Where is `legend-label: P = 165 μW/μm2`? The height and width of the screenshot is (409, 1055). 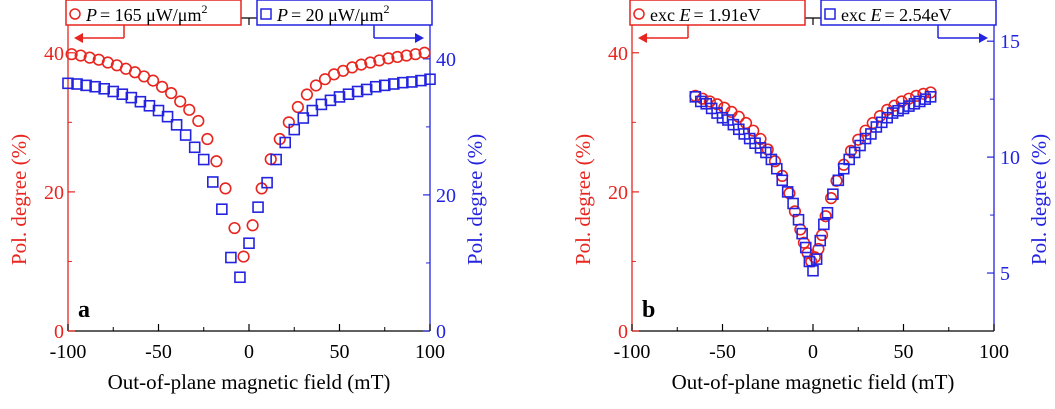 legend-label: P = 165 μW/μm2 is located at coordinates (146, 13).